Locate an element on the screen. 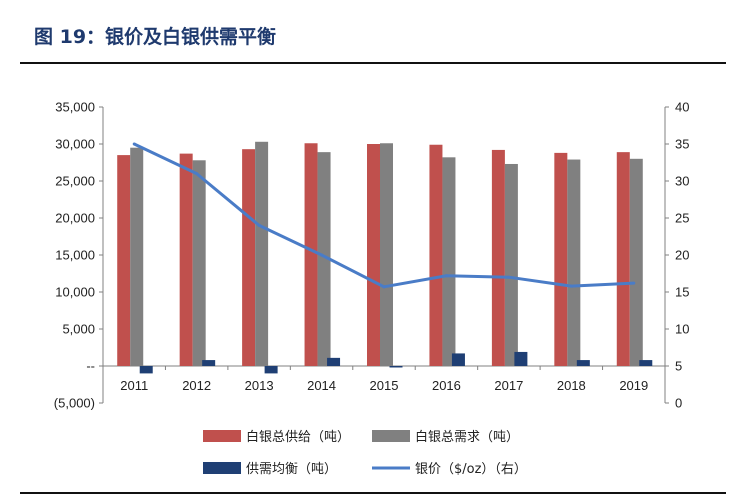 This screenshot has height=496, width=743. right-tick-label: 30 is located at coordinates (682, 181).